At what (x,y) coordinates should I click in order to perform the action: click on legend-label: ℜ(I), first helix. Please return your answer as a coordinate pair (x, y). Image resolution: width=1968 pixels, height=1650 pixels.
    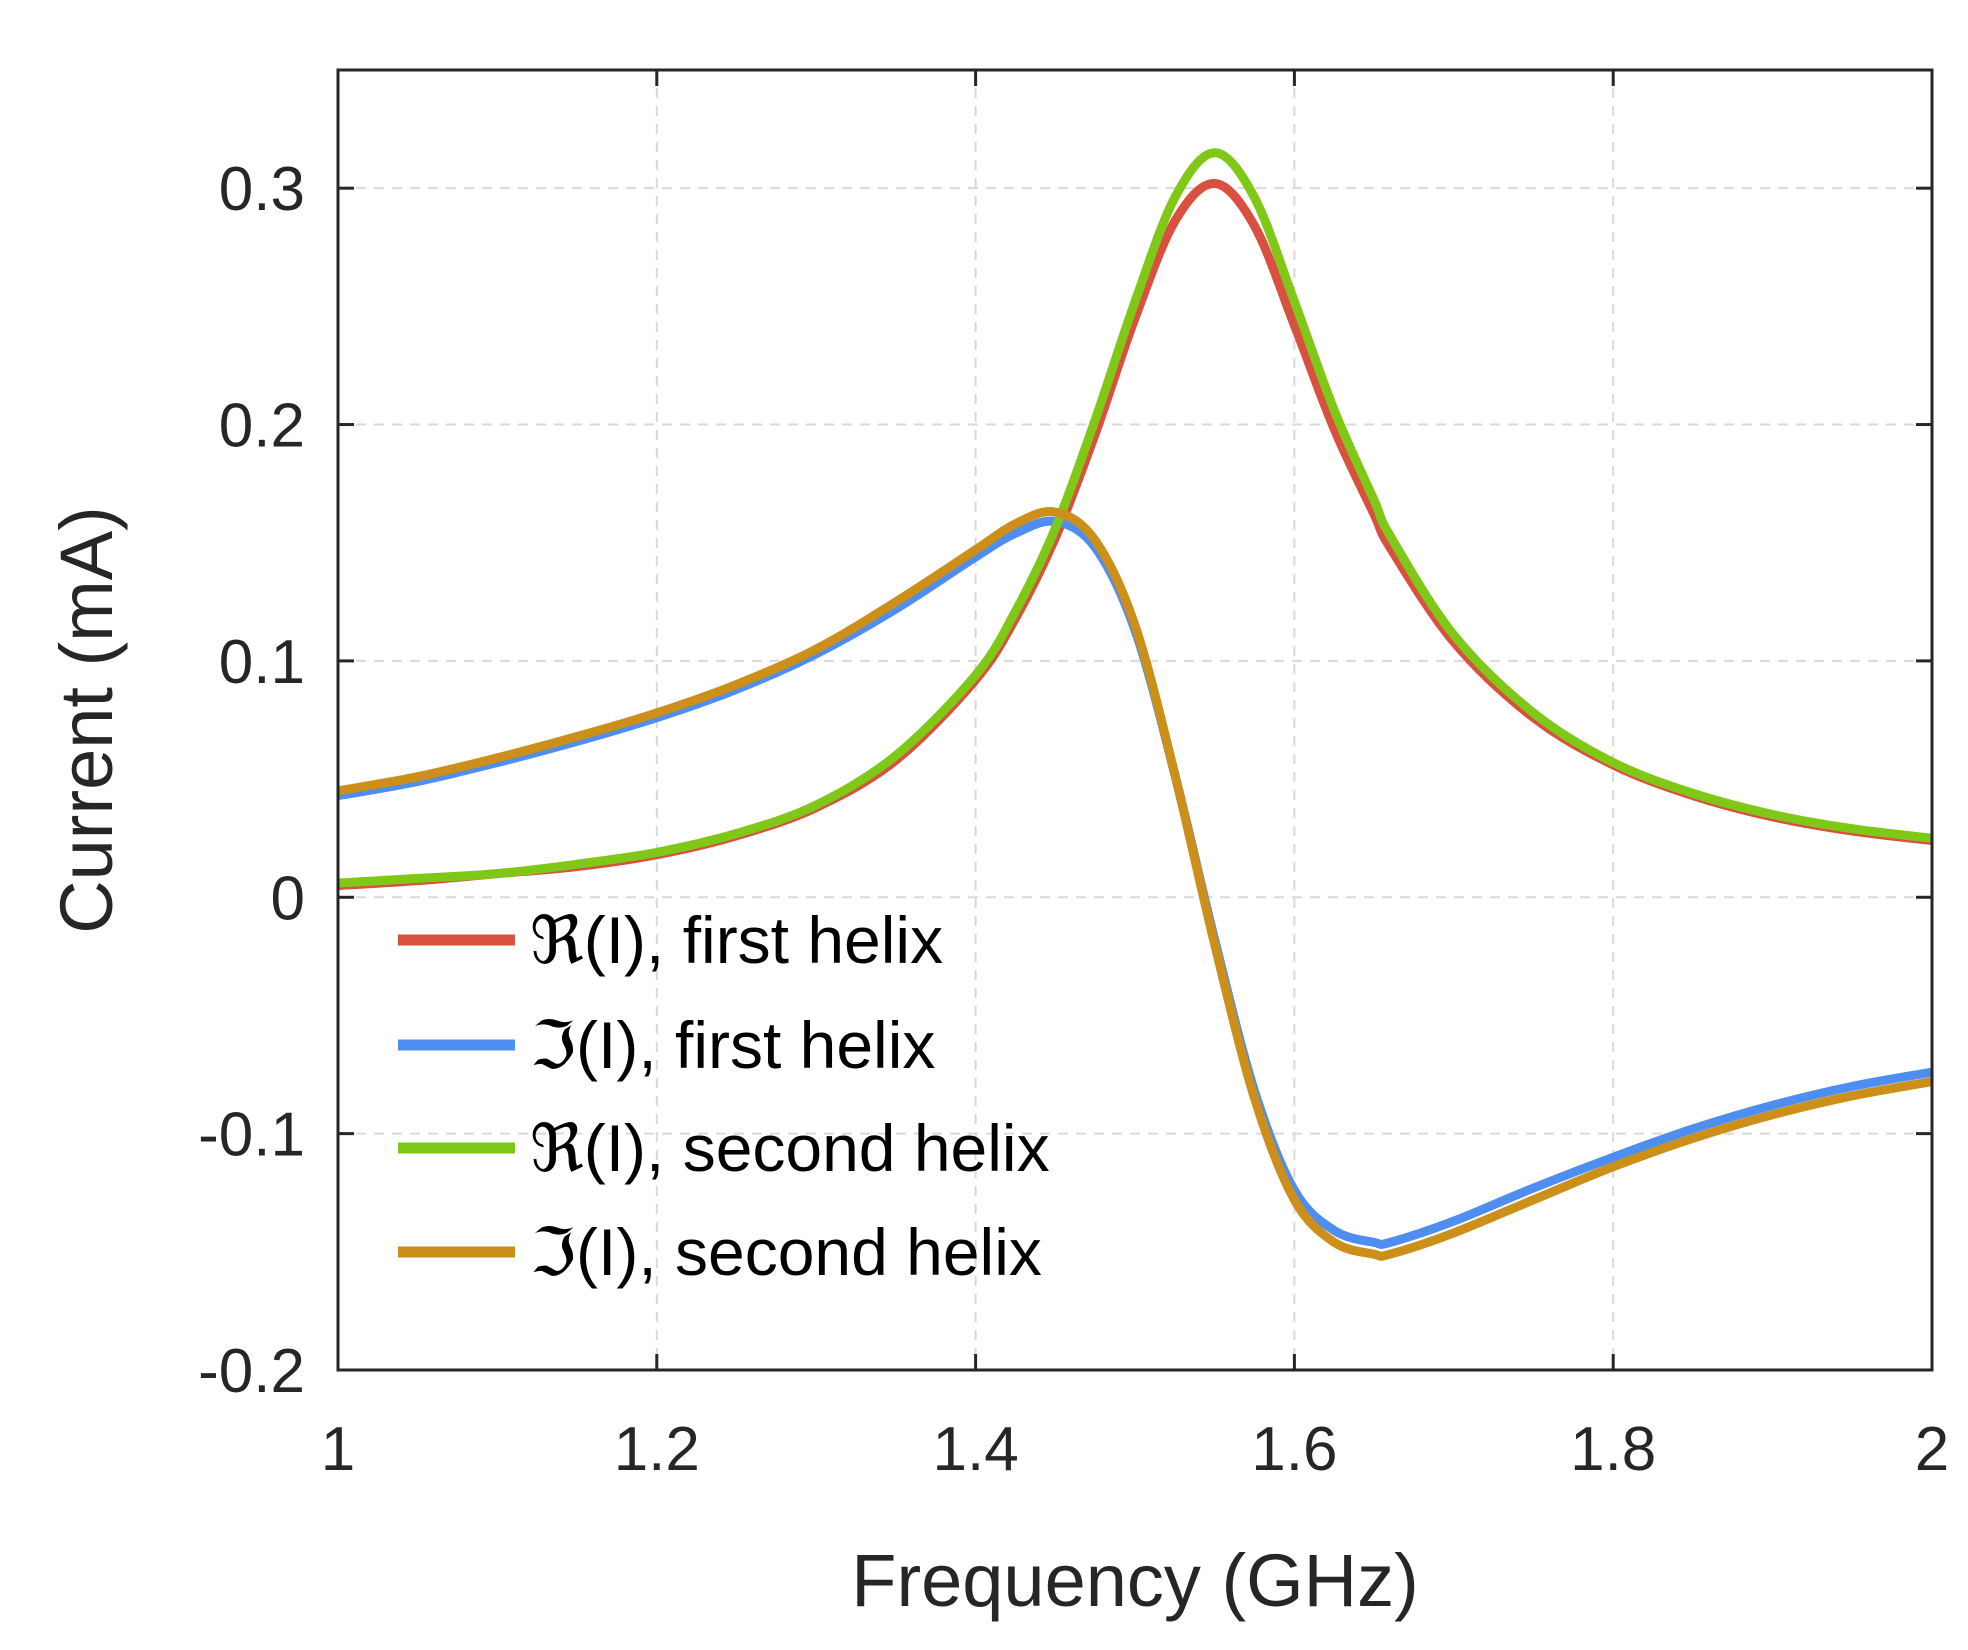
    Looking at the image, I should click on (736, 940).